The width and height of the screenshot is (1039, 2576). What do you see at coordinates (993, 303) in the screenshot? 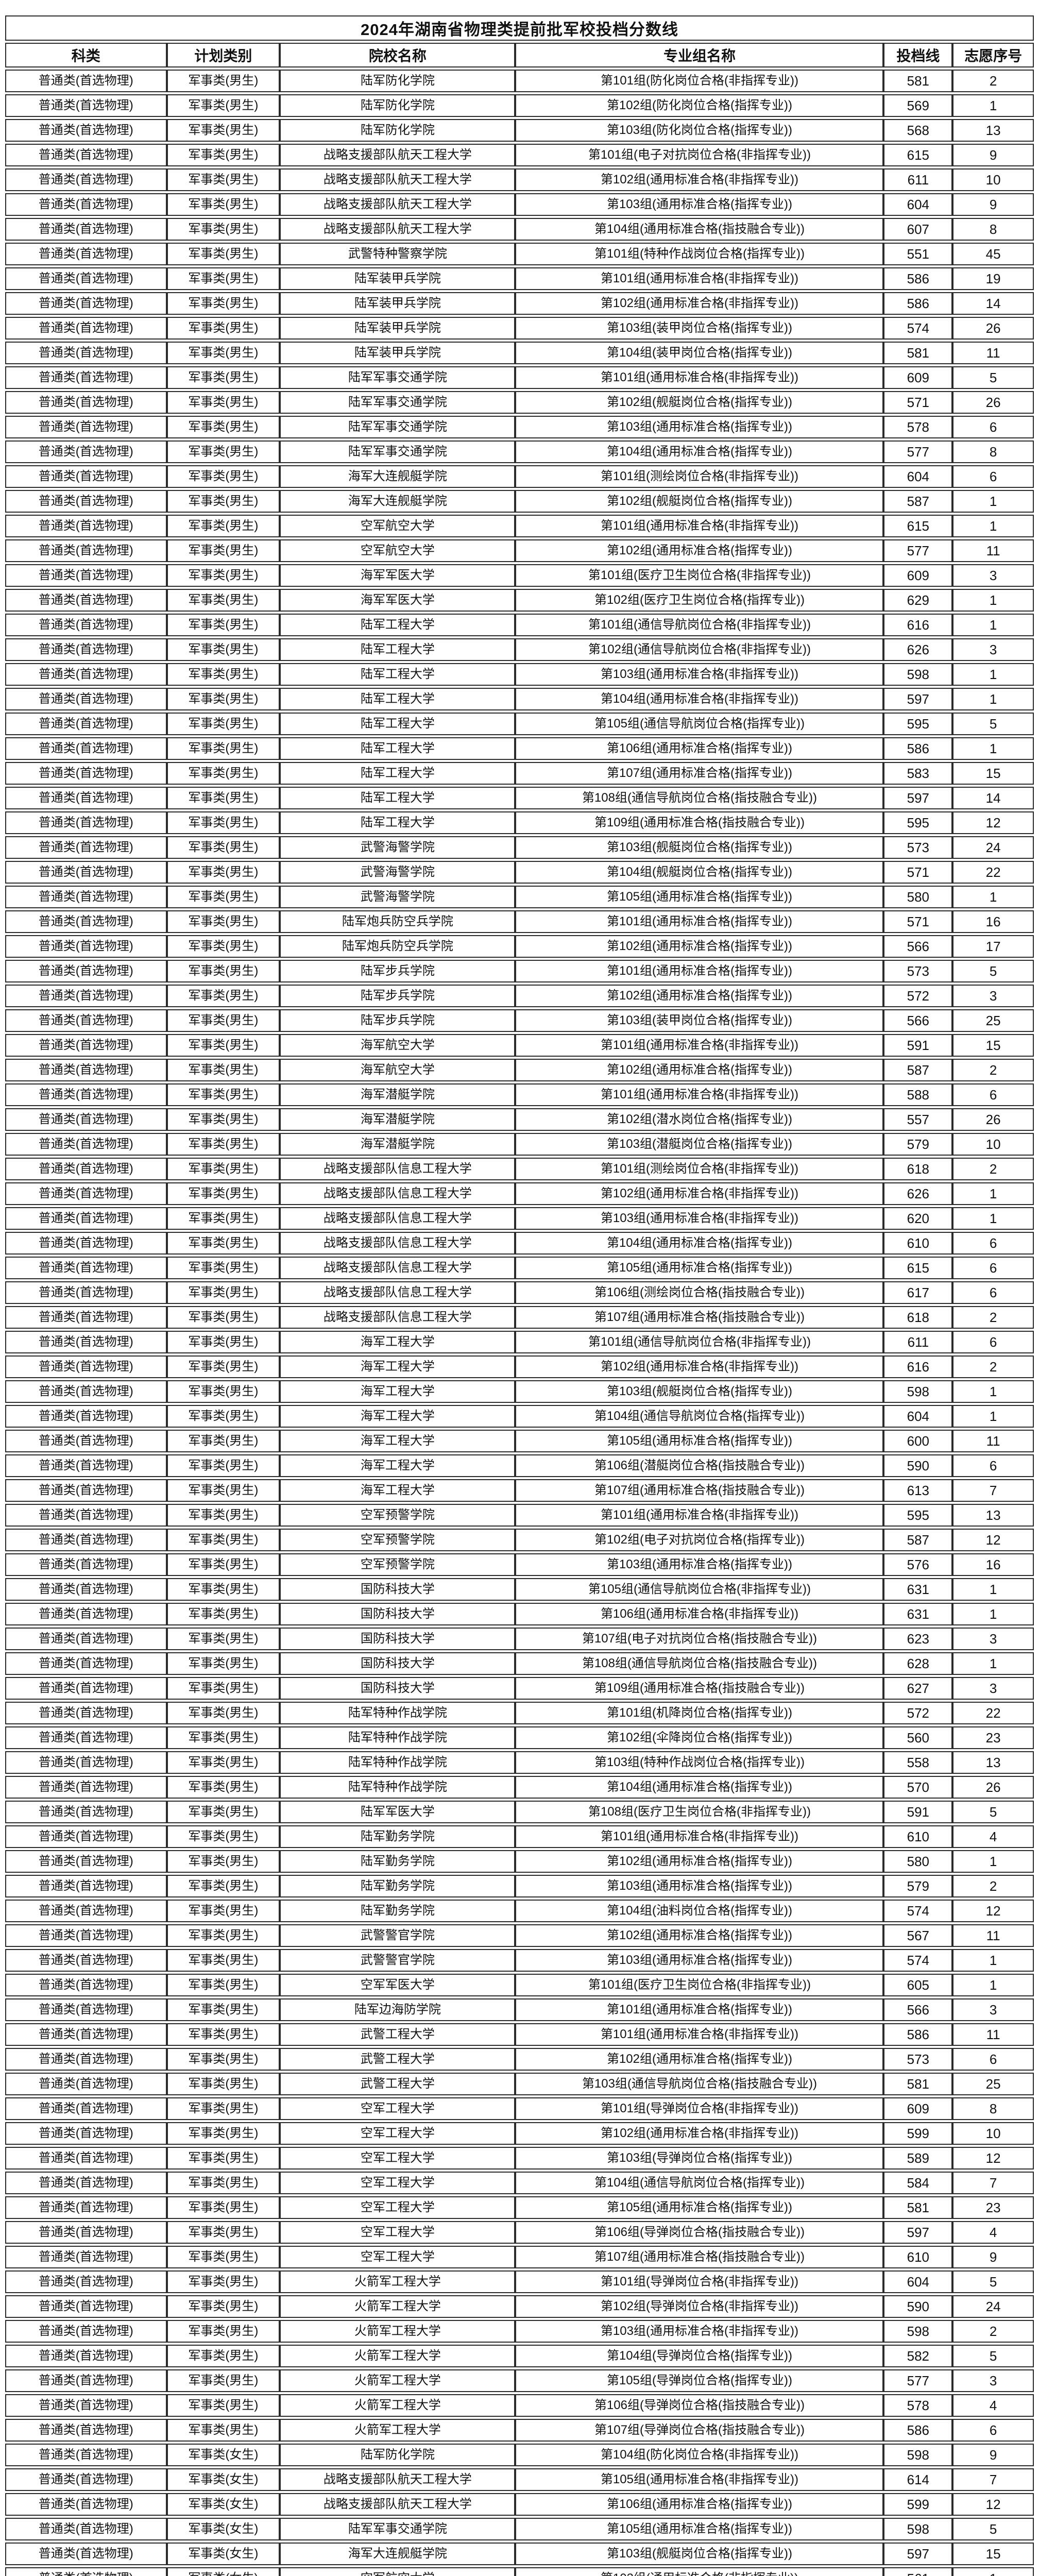
I see `sequence-cell: 14` at bounding box center [993, 303].